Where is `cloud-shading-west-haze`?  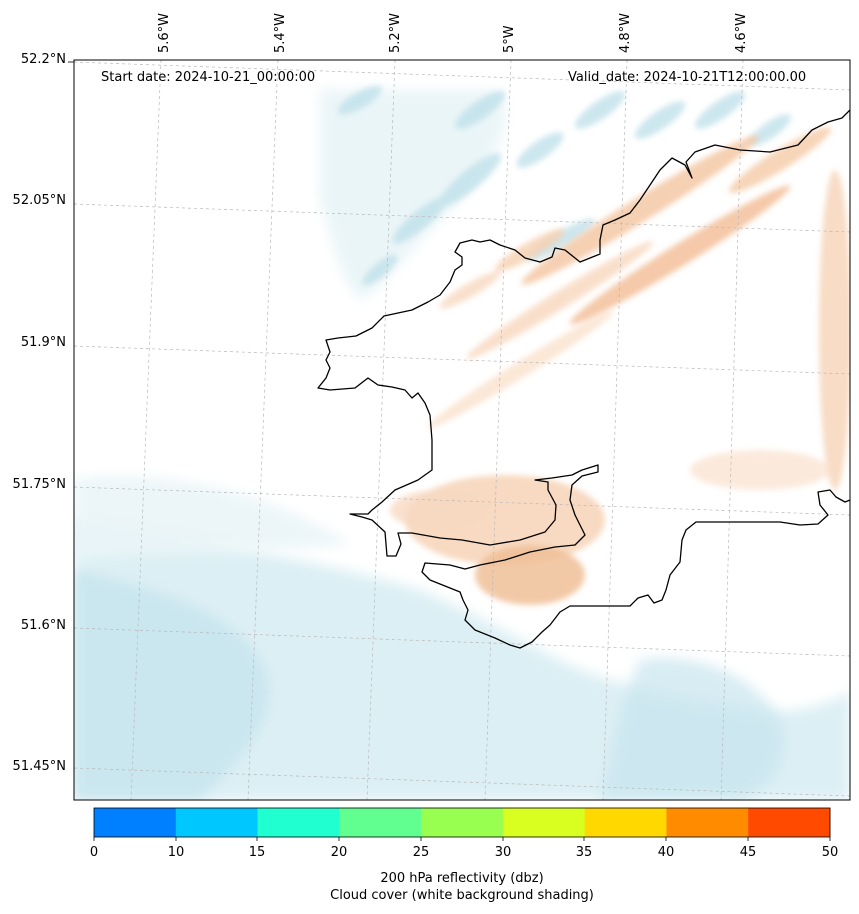 cloud-shading-west-haze is located at coordinates (212, 518).